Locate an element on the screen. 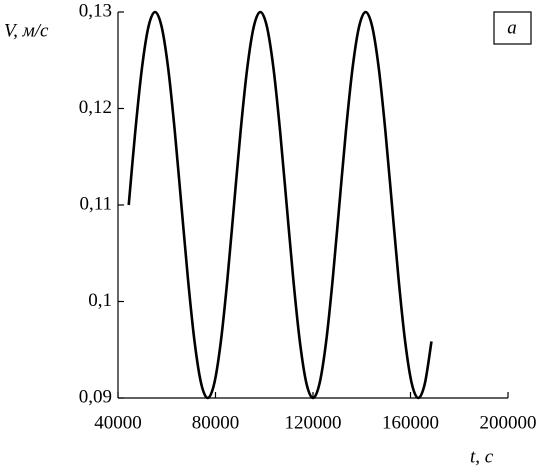  annotation-box is located at coordinates (512, 28).